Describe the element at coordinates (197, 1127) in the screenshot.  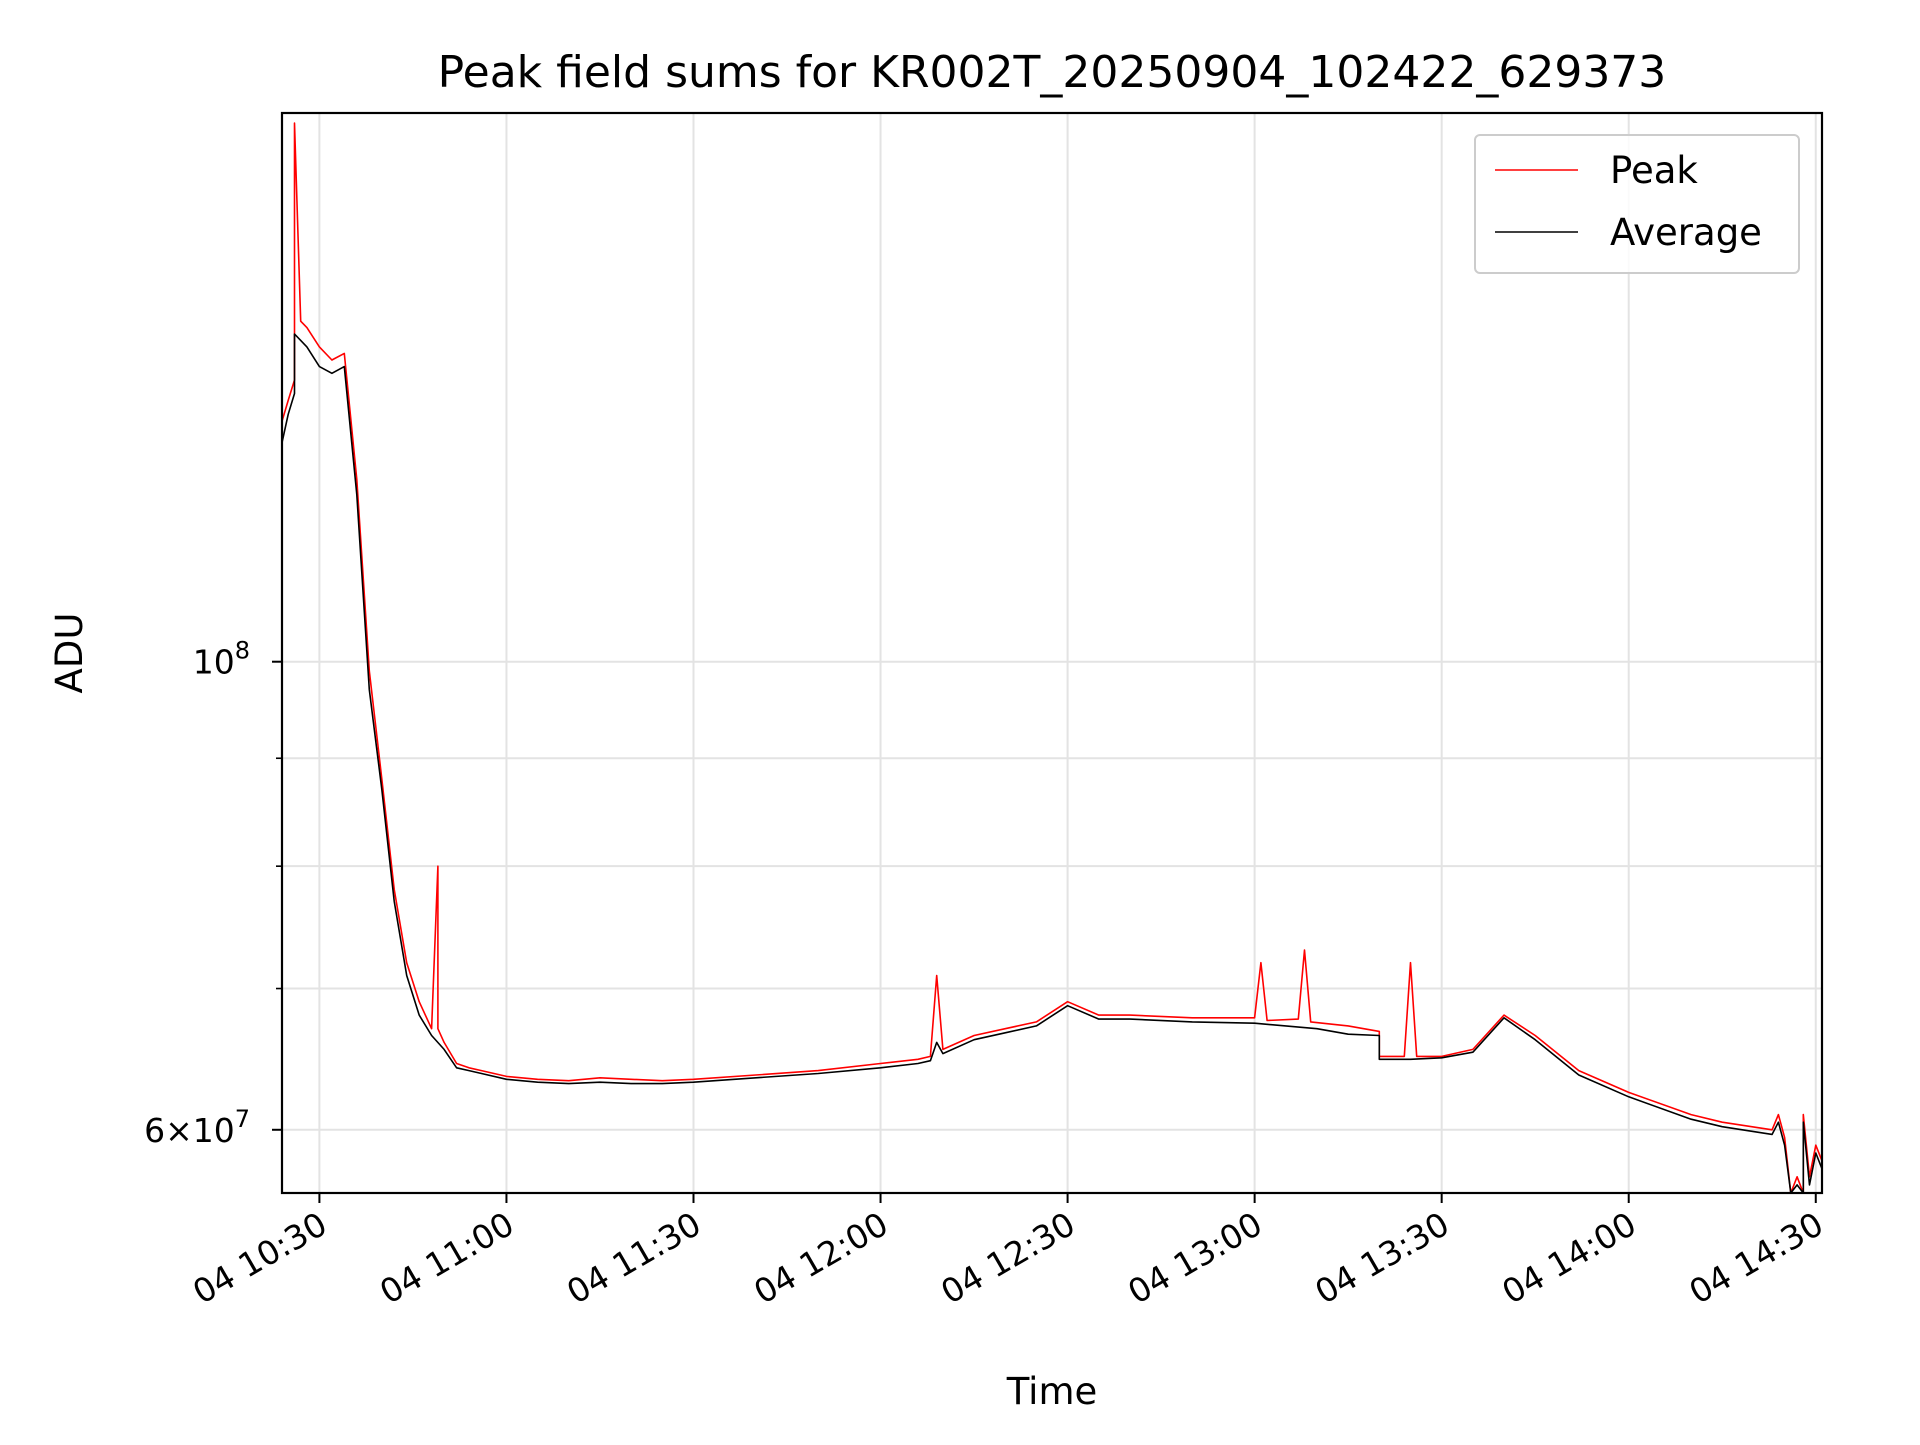
I see `y-tick-label: 6×107` at that location.